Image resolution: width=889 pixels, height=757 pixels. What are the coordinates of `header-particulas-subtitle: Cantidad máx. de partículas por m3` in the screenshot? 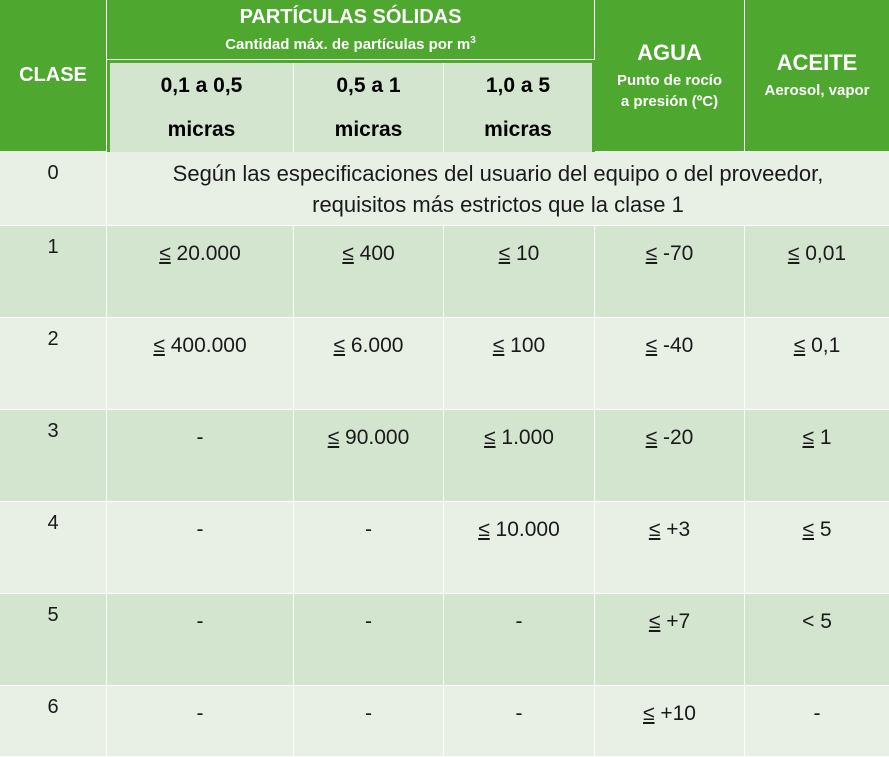 It's located at (350, 42).